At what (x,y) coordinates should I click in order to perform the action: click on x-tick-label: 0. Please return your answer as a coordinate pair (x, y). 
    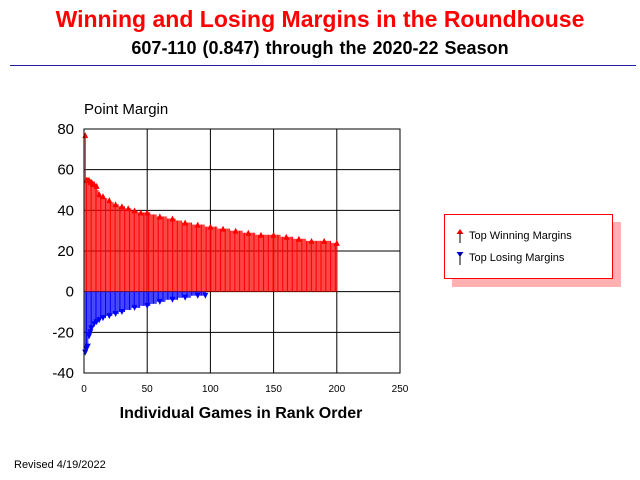
    Looking at the image, I should click on (84, 389).